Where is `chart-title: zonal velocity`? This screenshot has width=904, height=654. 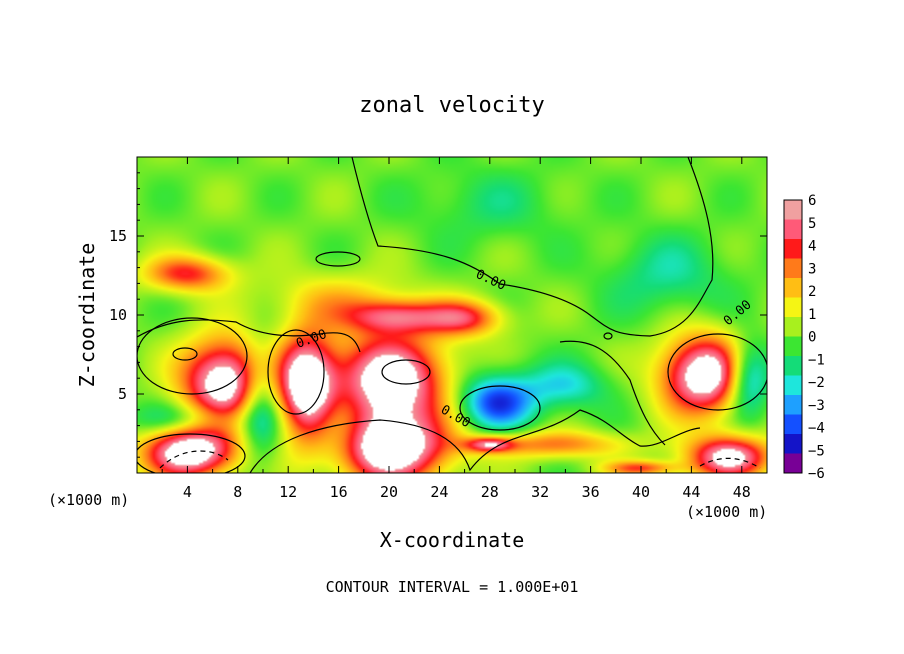
chart-title: zonal velocity is located at coordinates (451, 105).